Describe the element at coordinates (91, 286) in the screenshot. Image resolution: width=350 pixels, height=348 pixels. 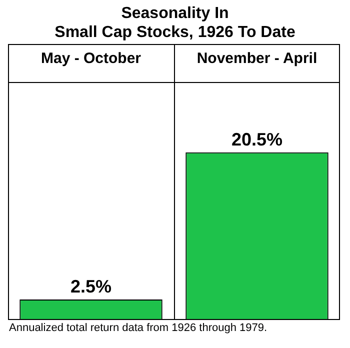
I see `data-label: 2.5%` at that location.